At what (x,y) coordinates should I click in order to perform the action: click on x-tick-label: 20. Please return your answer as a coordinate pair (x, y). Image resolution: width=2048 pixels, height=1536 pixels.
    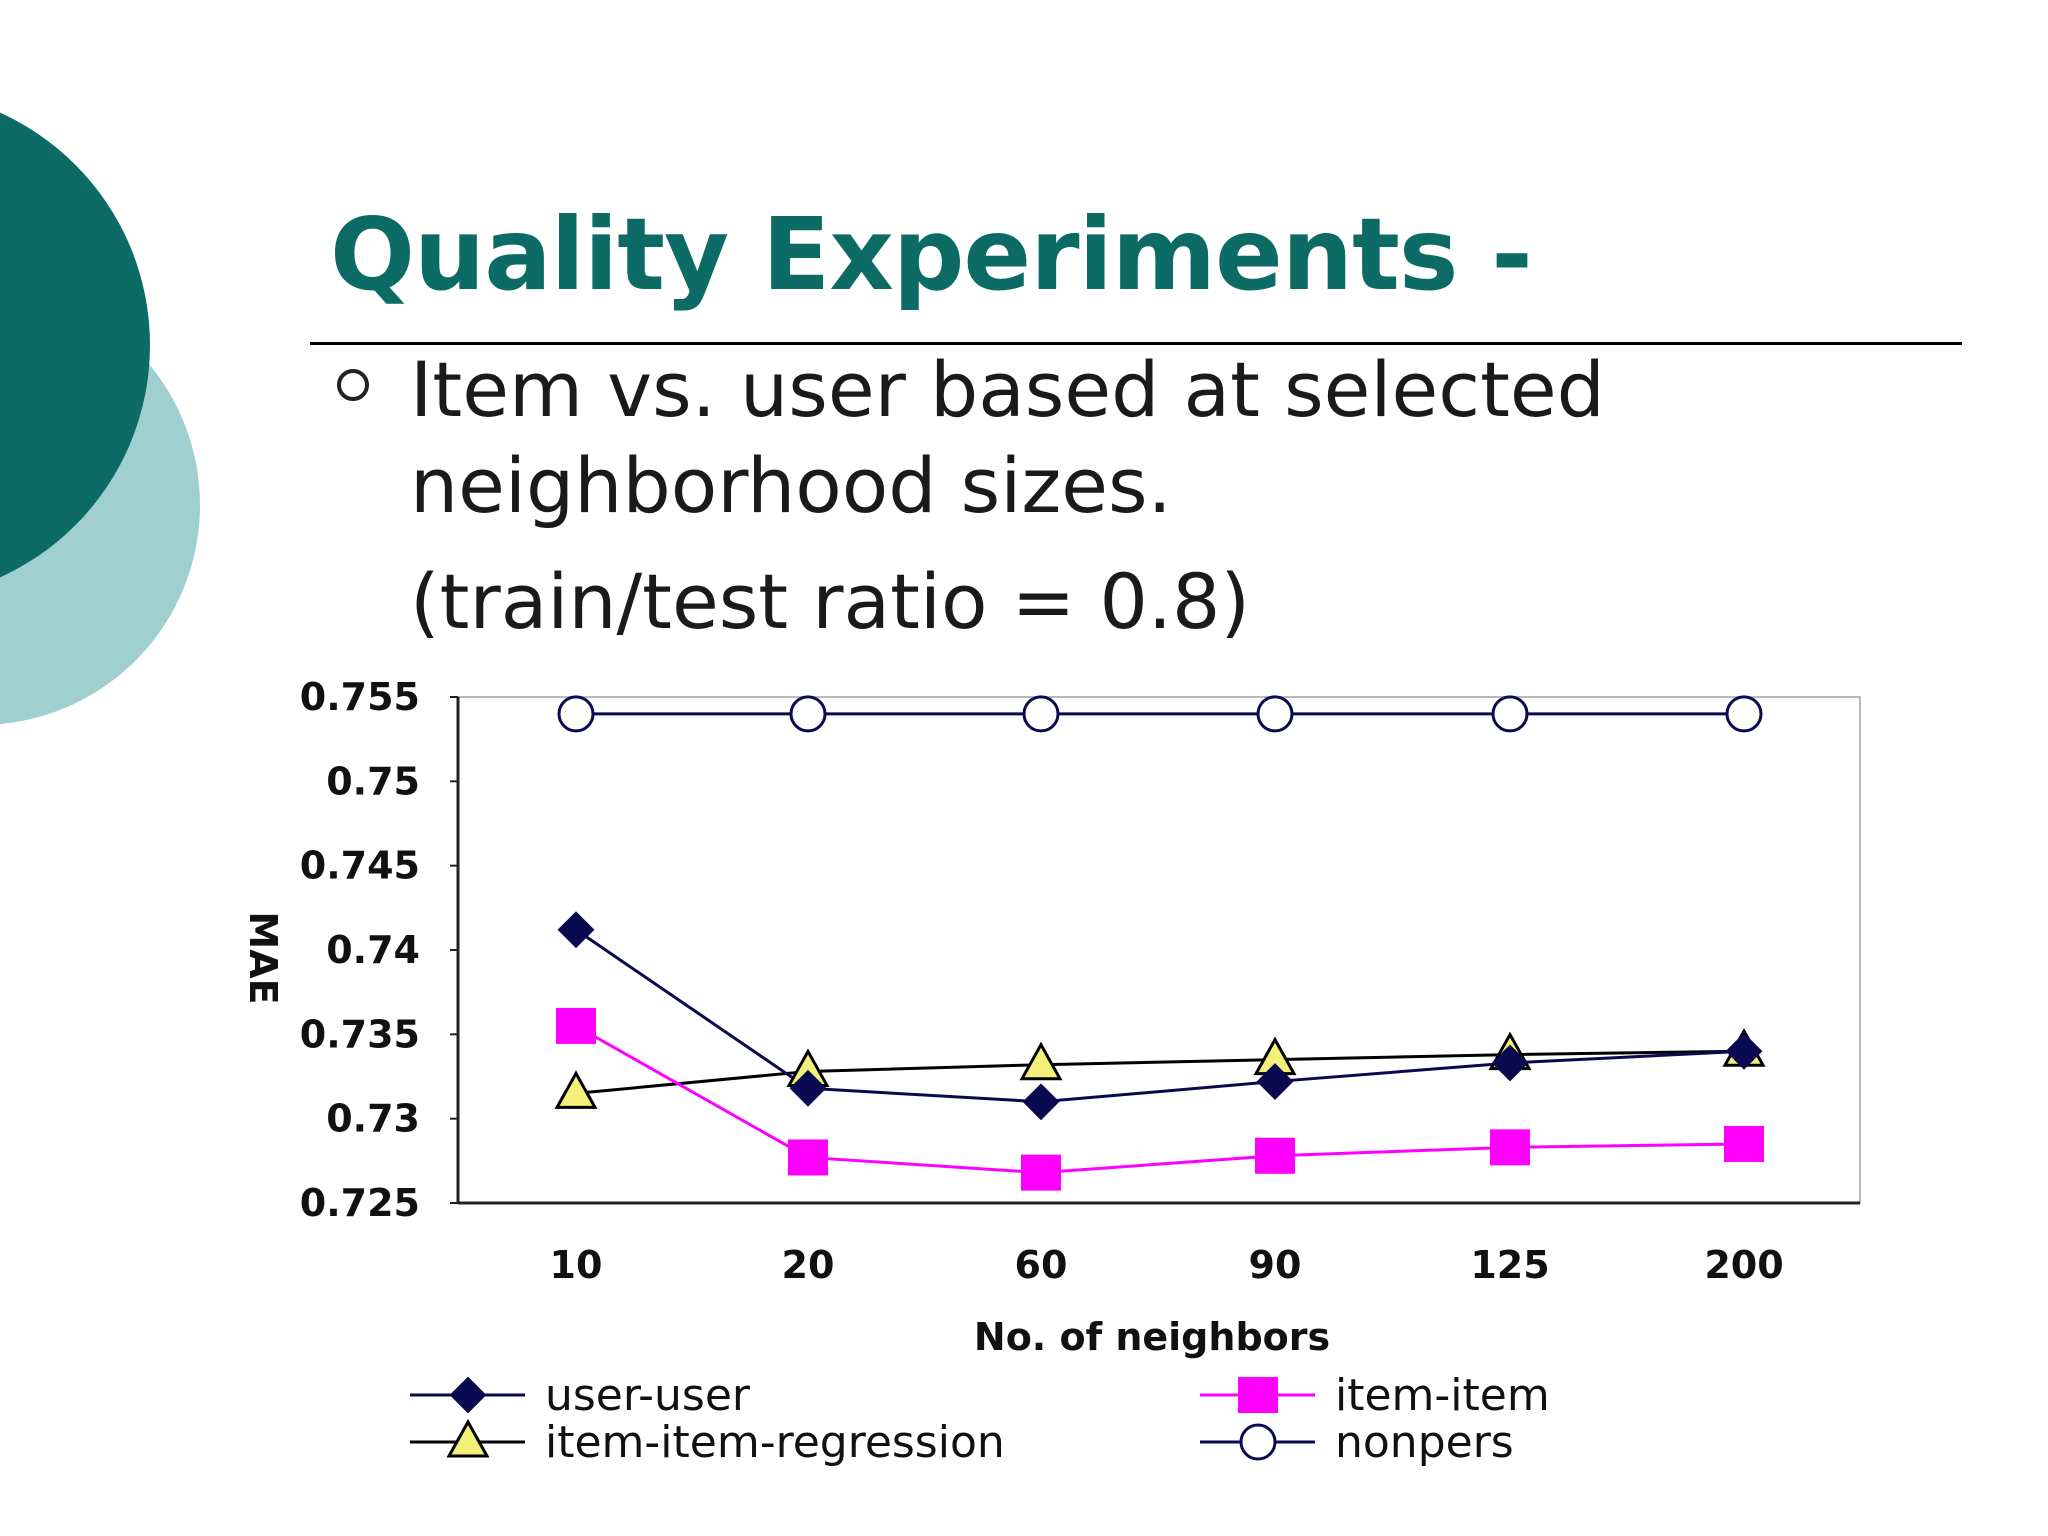
    Looking at the image, I should click on (808, 1265).